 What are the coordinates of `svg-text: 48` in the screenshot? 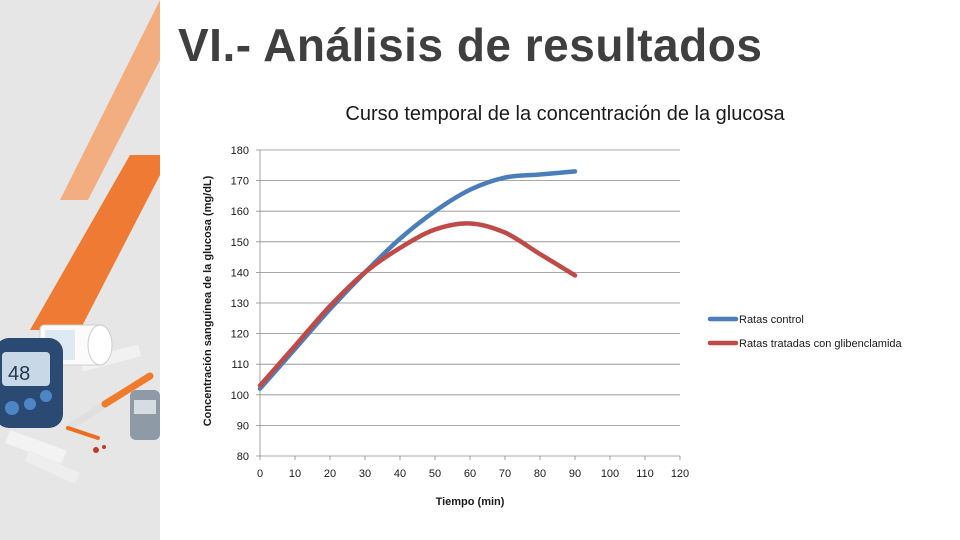 It's located at (19, 374).